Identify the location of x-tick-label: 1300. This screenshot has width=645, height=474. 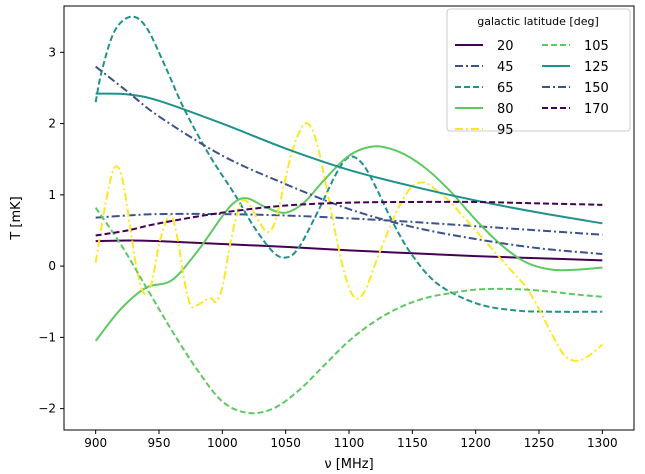
(602, 443).